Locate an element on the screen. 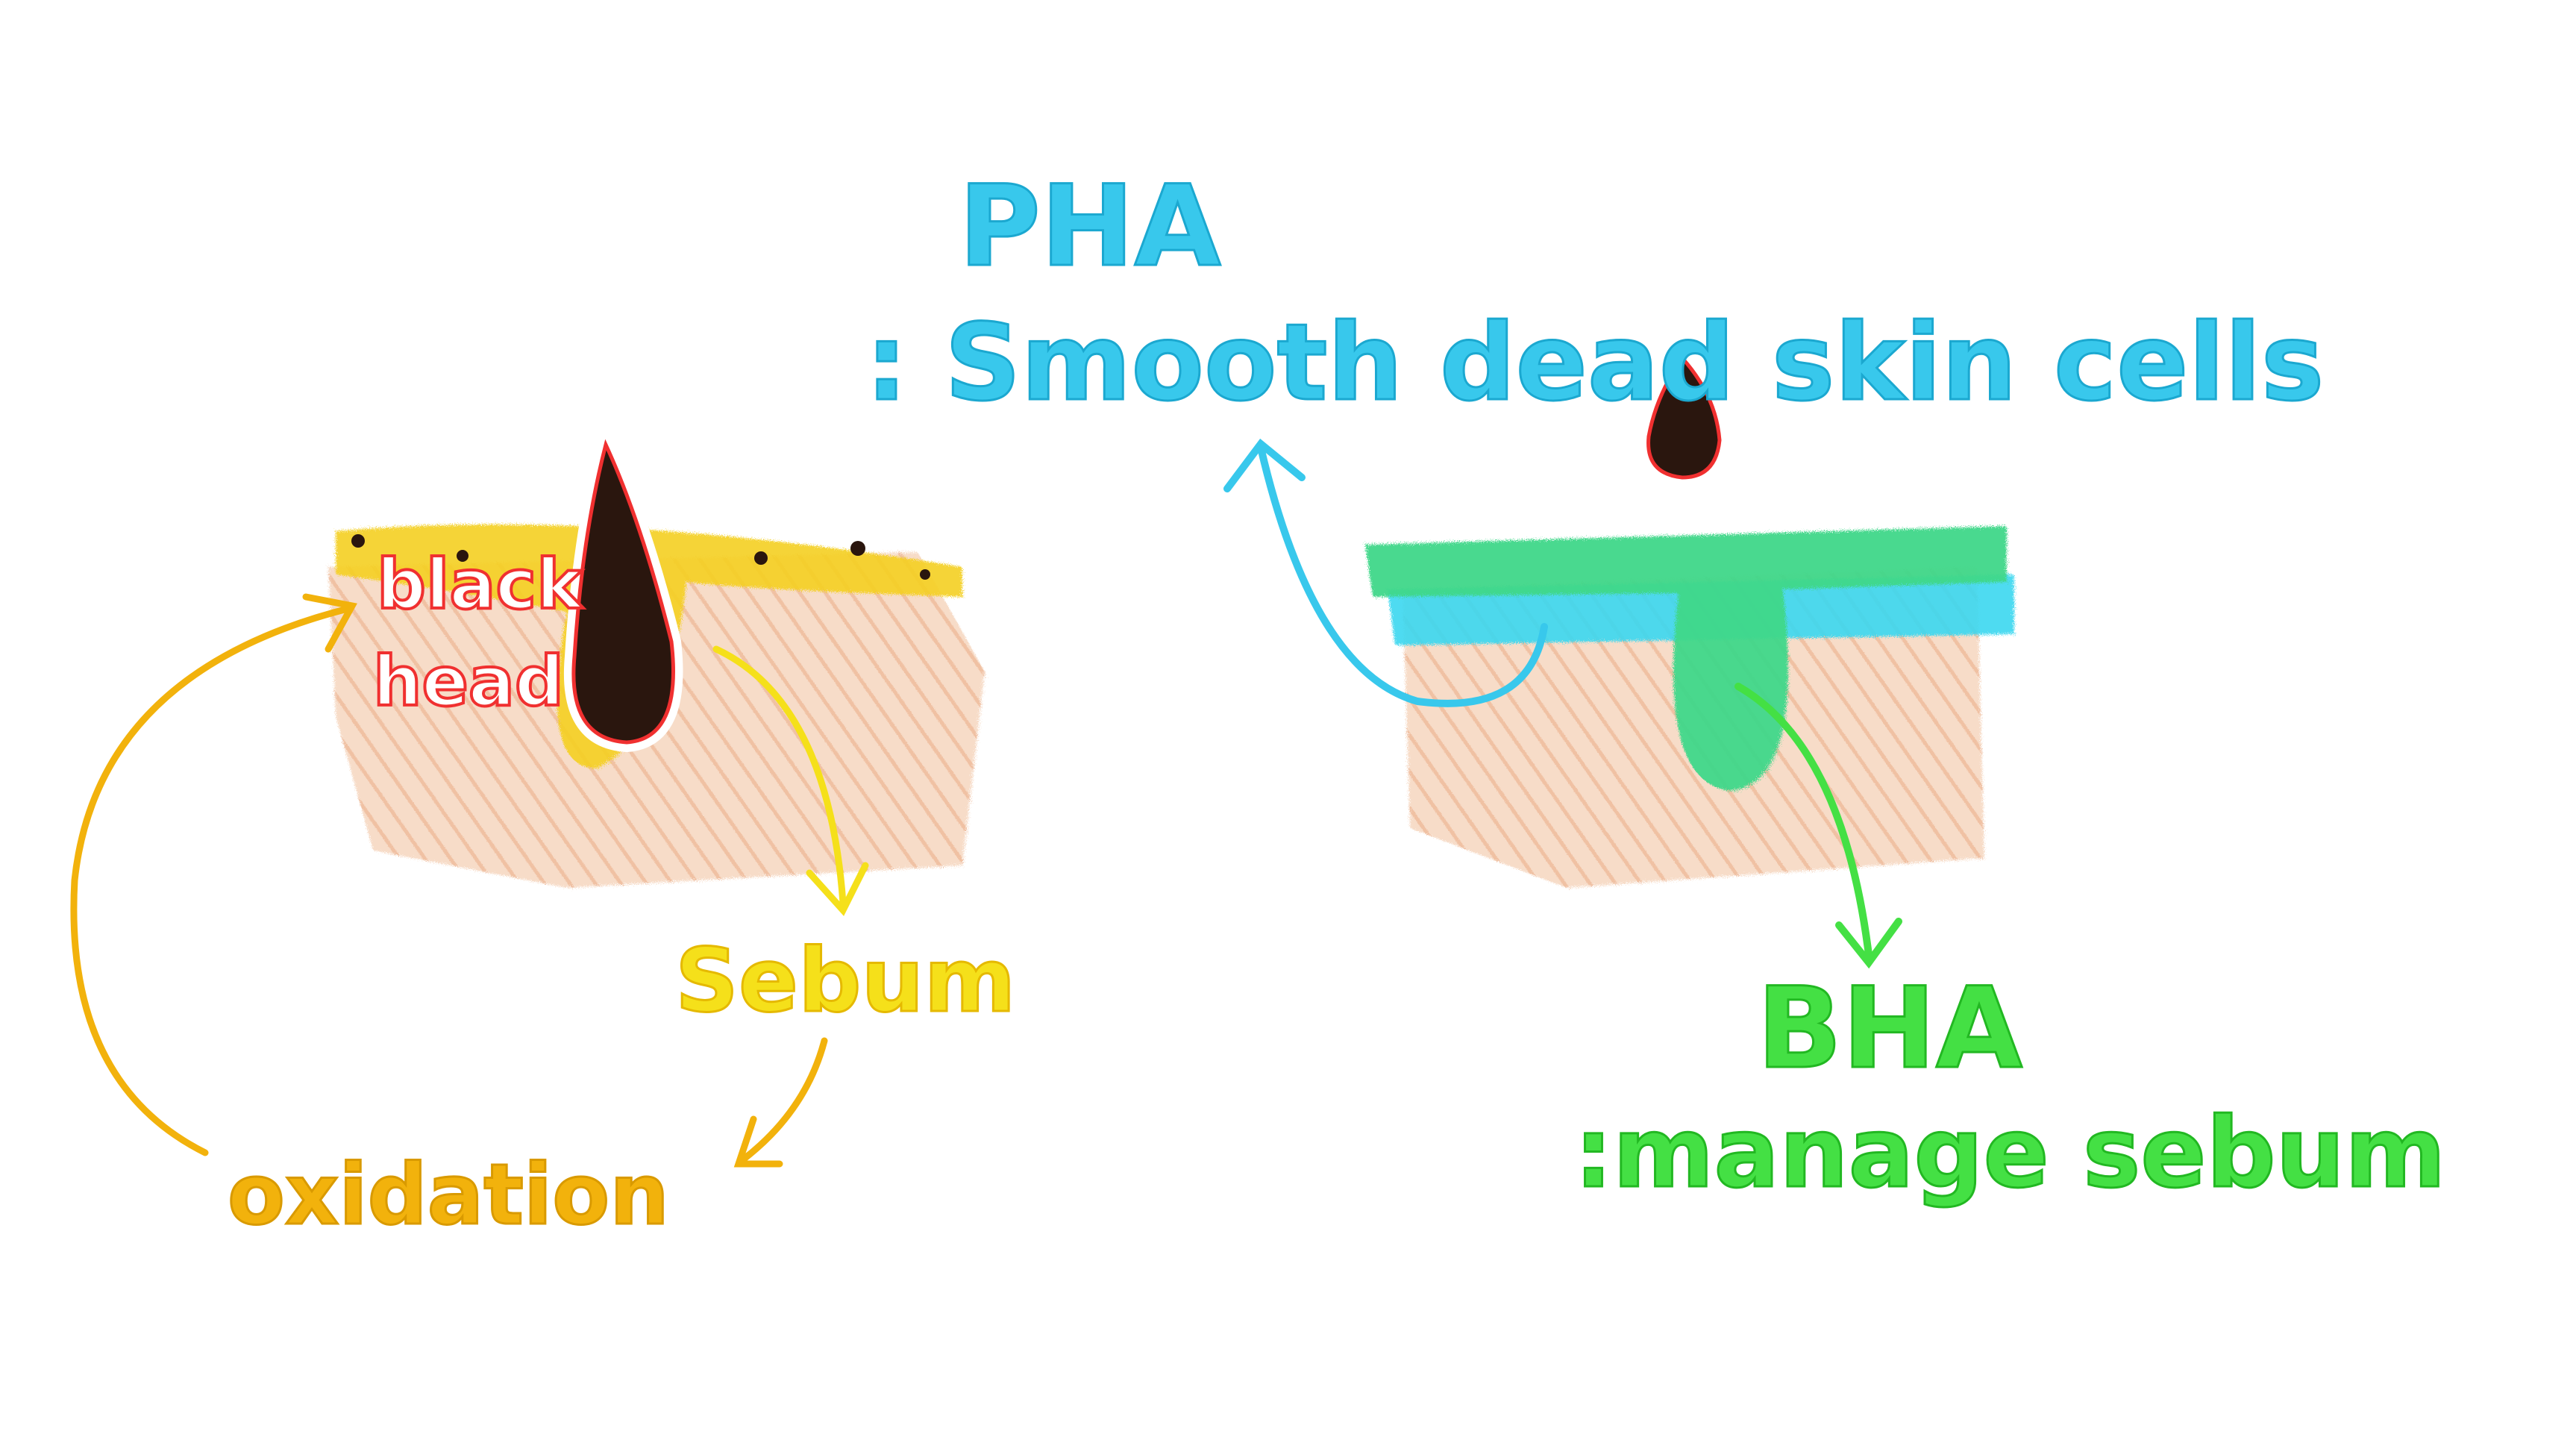 This screenshot has width=2576, height=1431. arrow-oxidation-to-blackhead is located at coordinates (213, 874).